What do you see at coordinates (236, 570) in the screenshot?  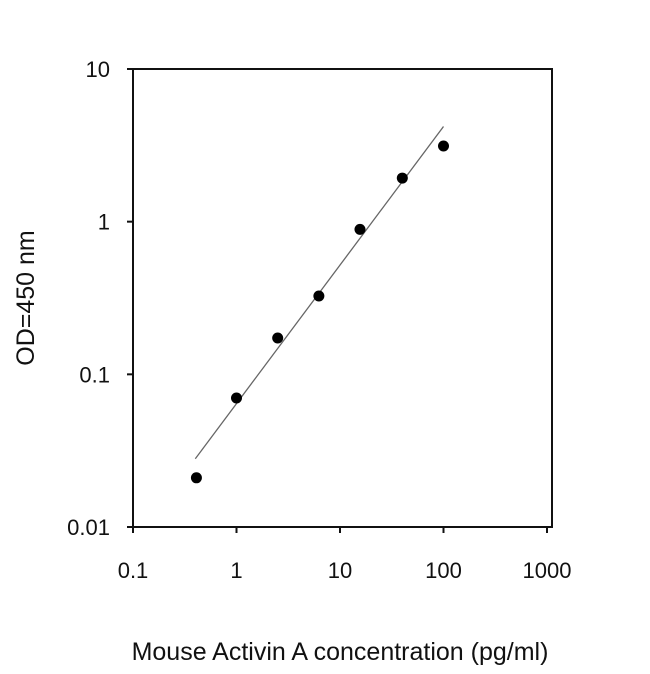 I see `x-tick-label: 1` at bounding box center [236, 570].